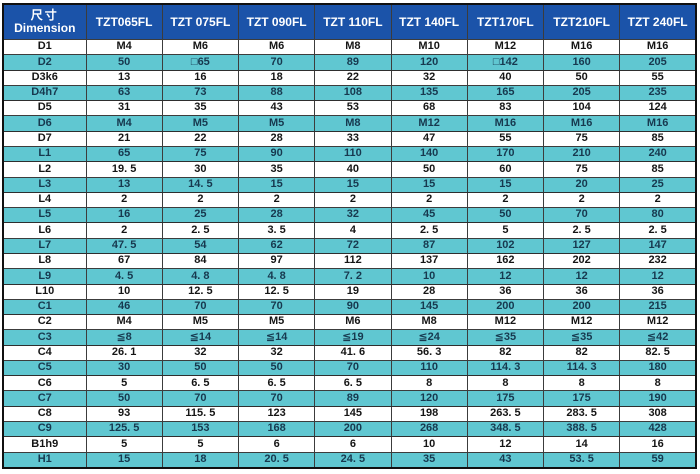 The width and height of the screenshot is (700, 474). Describe the element at coordinates (44, 368) in the screenshot. I see `row-label: C5` at that location.